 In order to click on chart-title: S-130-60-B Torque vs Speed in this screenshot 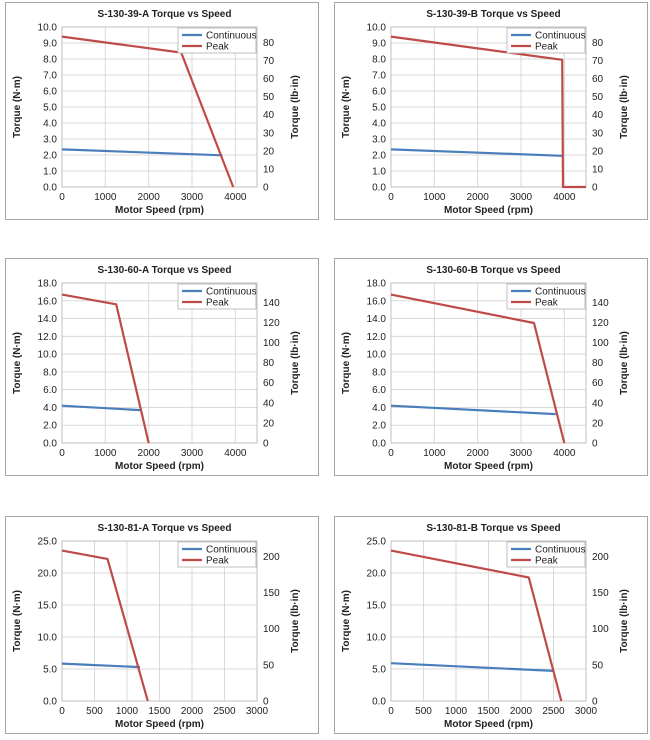, I will do `click(493, 270)`.